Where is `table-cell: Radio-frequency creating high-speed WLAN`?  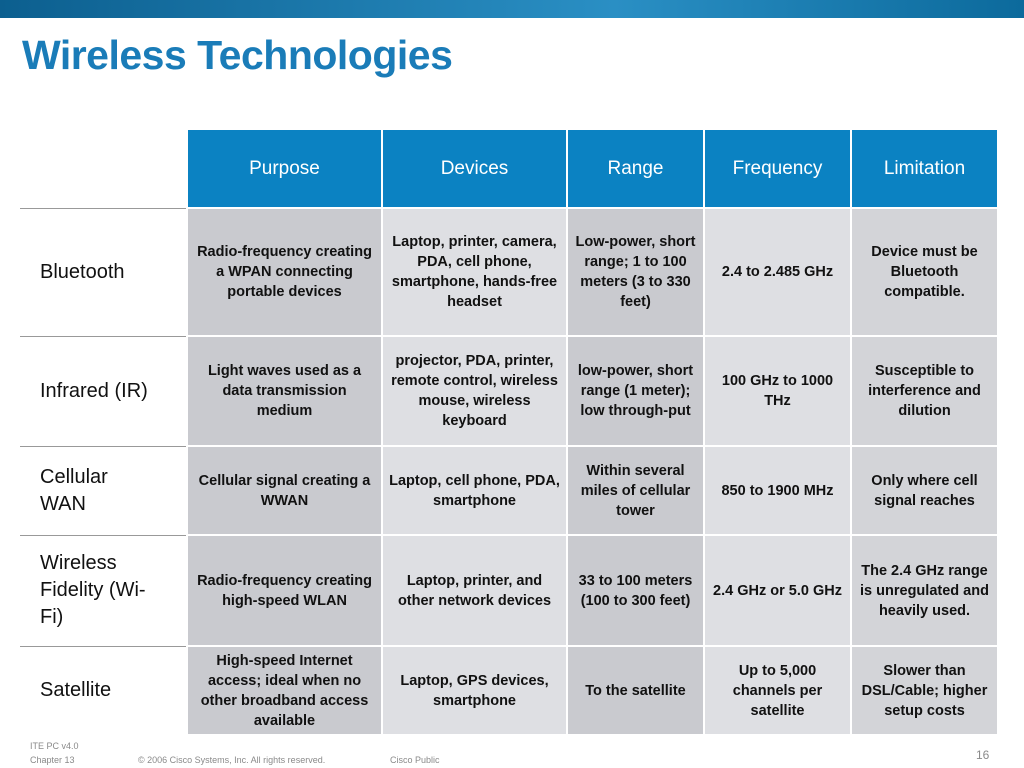
table-cell: Radio-frequency creating high-speed WLAN is located at coordinates (284, 590).